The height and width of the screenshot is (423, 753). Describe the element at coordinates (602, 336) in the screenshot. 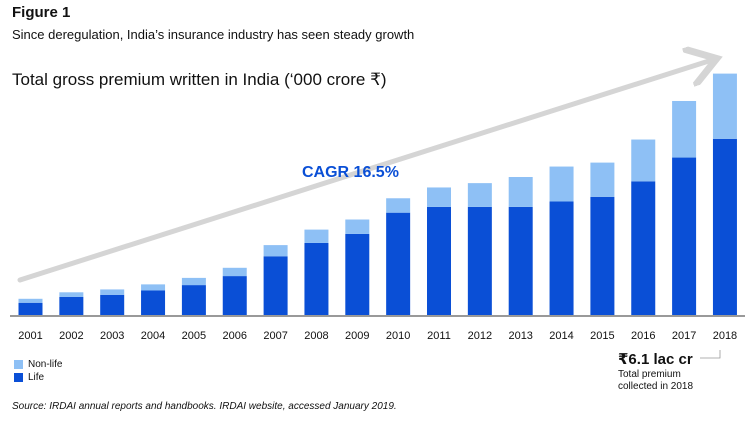

I see `x-tick-label: 2015` at that location.